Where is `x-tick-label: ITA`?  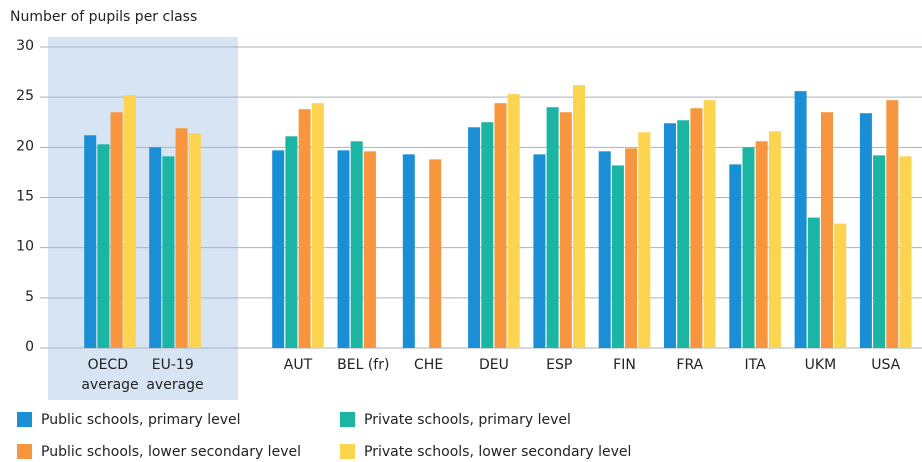
x-tick-label: ITA is located at coordinates (756, 365).